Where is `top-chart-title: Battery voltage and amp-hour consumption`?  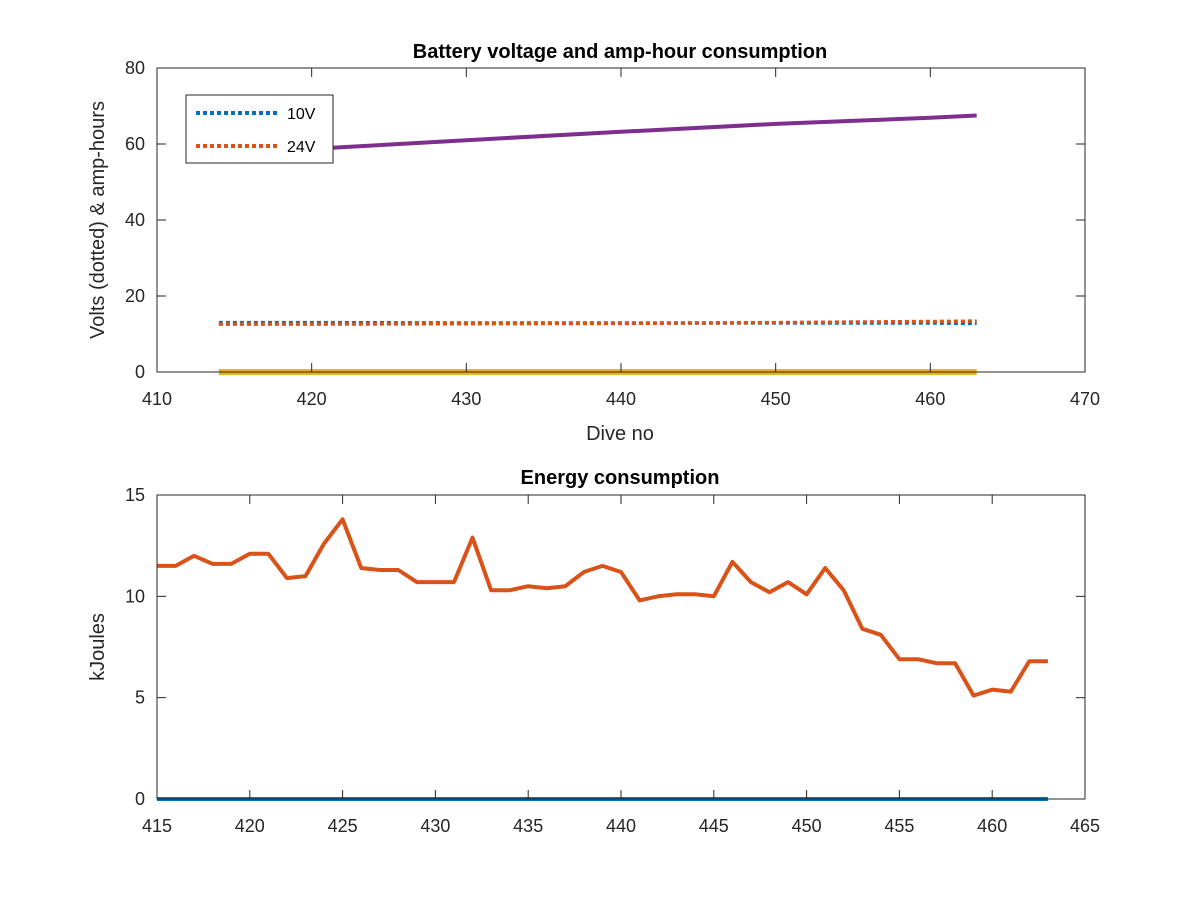 top-chart-title: Battery voltage and amp-hour consumption is located at coordinates (620, 52).